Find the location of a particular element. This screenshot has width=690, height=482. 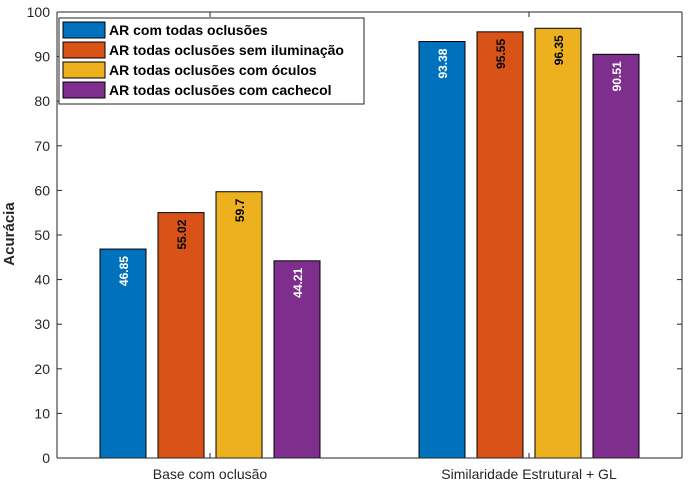

y-tick-label: 60 is located at coordinates (42, 190).